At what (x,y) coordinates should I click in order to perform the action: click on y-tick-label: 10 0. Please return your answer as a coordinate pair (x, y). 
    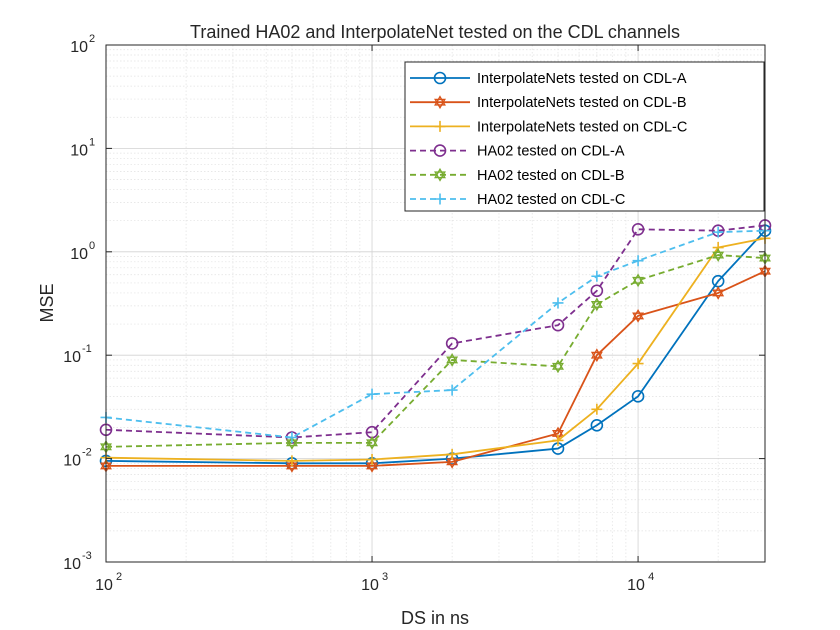
    Looking at the image, I should click on (82, 251).